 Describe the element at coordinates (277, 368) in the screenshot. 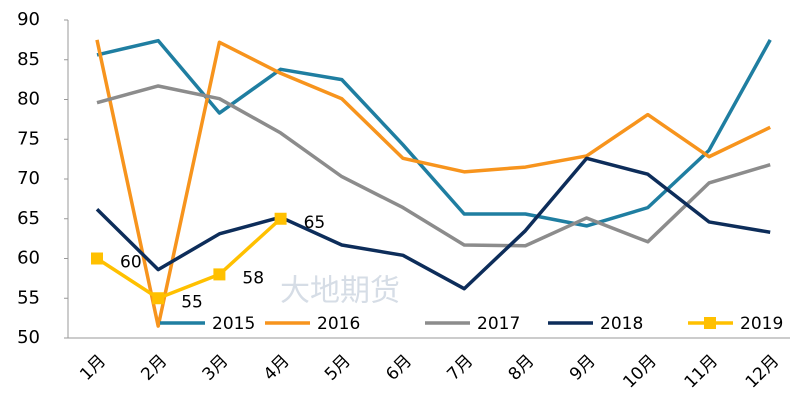

I see `x-tick-label: 4月` at that location.